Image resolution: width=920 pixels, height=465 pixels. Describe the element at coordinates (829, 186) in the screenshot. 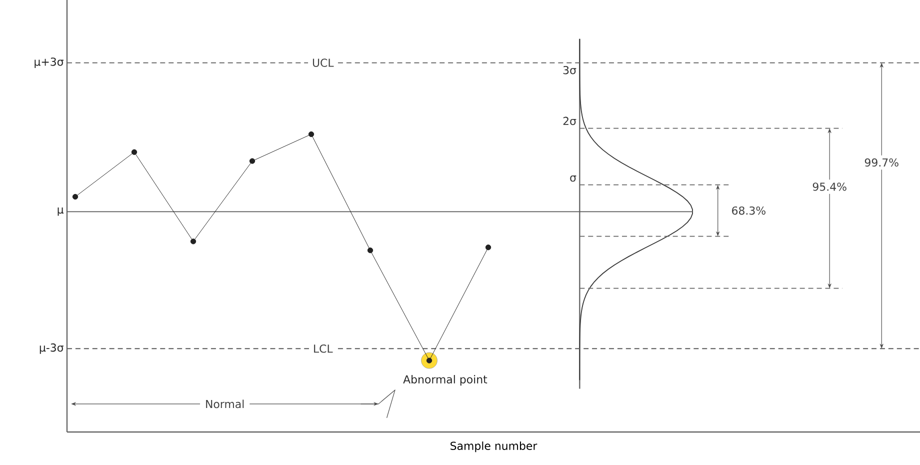

I see `text: 95.4%` at that location.